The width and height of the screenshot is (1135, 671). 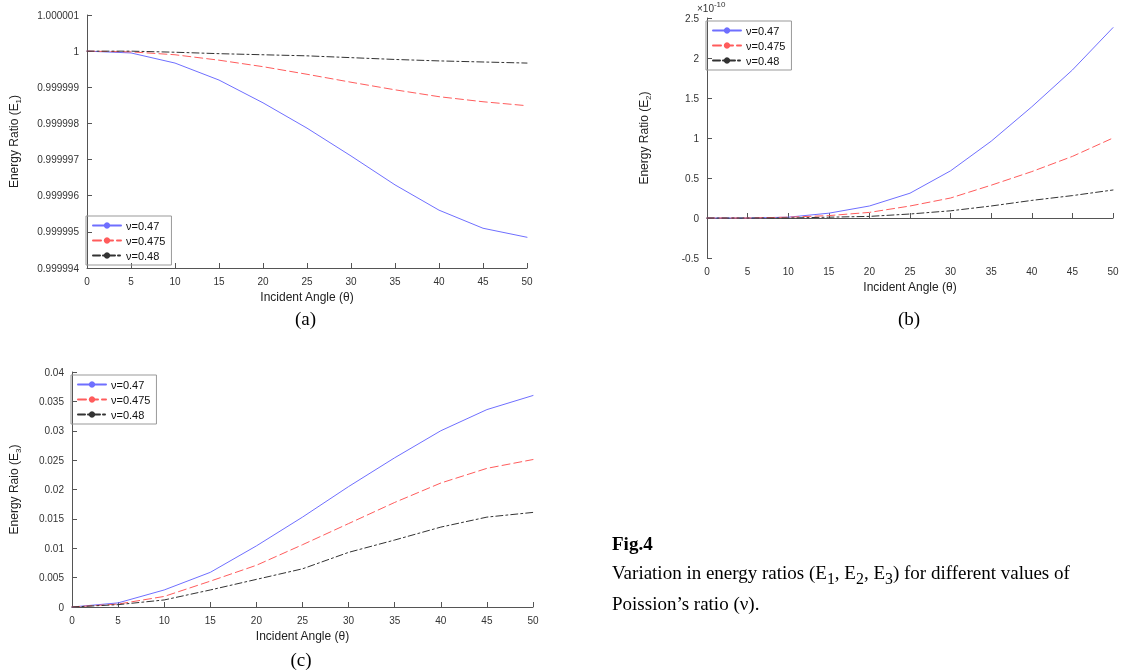 What do you see at coordinates (696, 58) in the screenshot?
I see `y-tick-label: 2` at bounding box center [696, 58].